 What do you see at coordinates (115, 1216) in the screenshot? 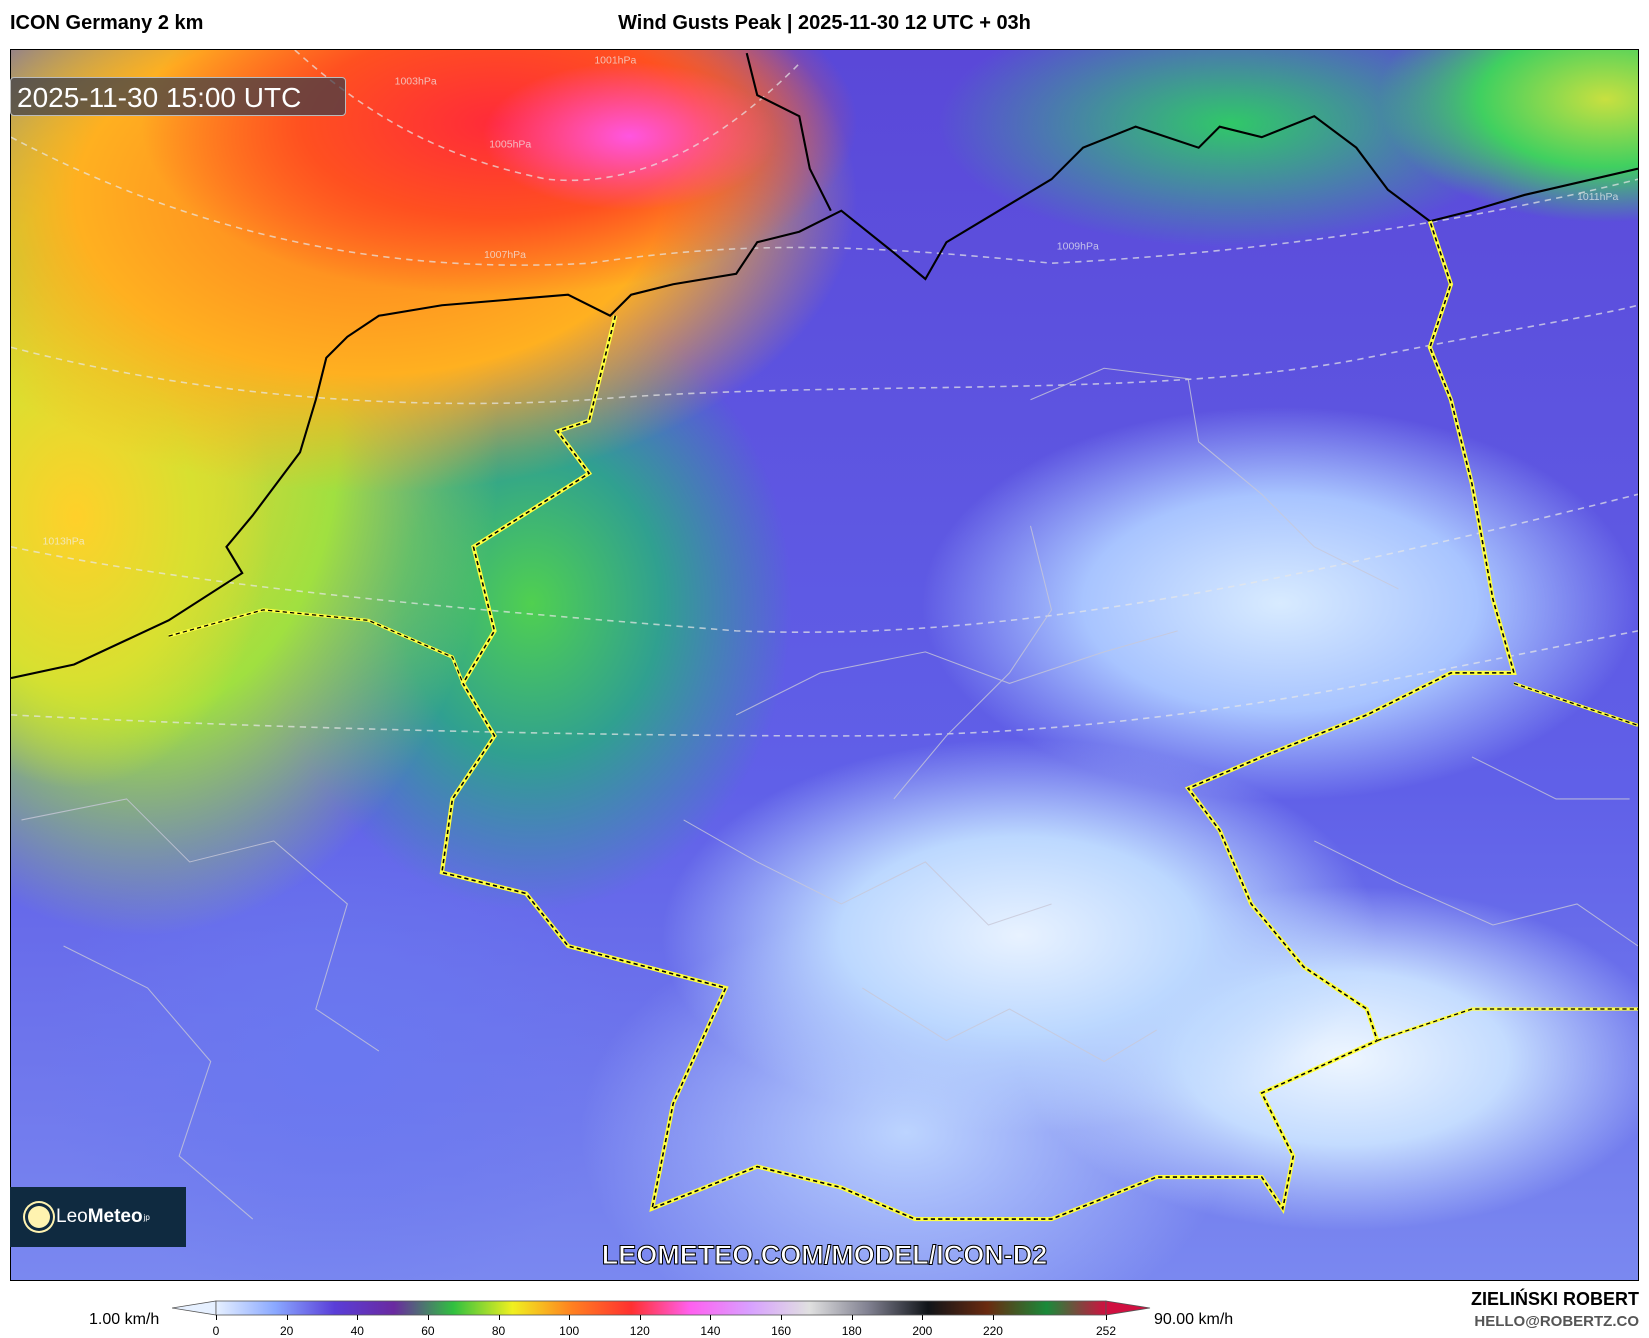
I see `logo-text-meteo: Meteo` at bounding box center [115, 1216].